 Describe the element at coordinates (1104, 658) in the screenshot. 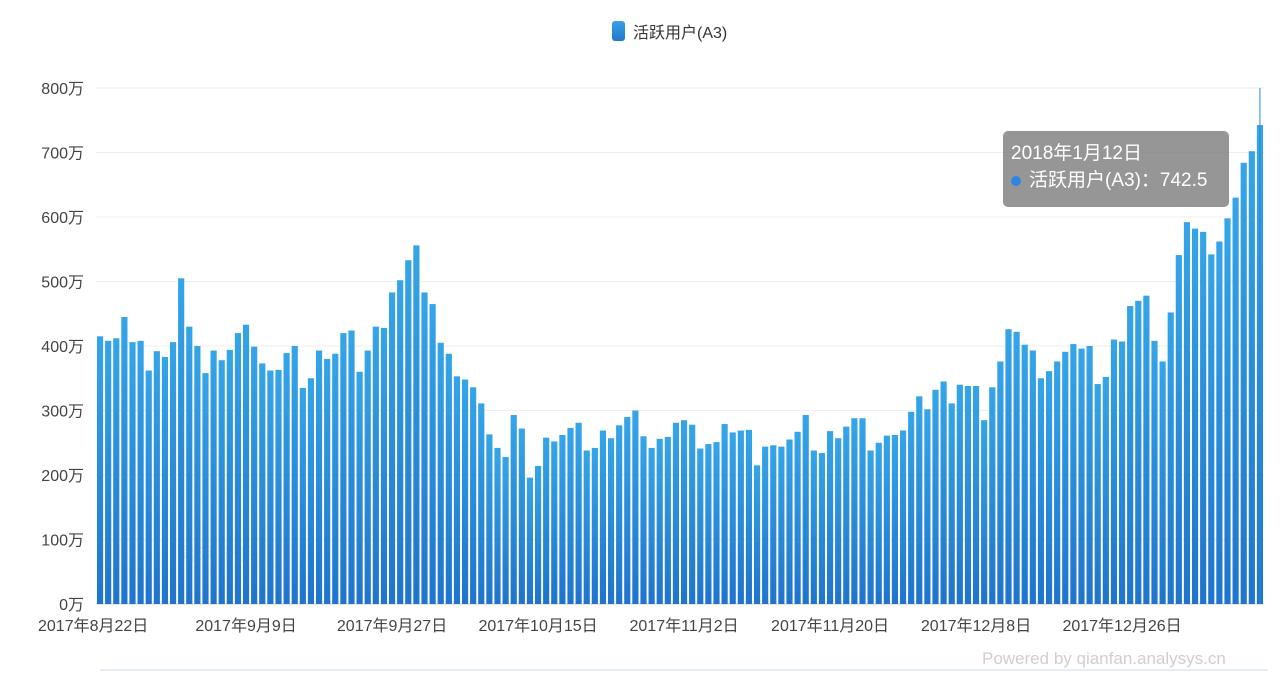

I see `powered-by-footer: Powered by qianfan.analysys.cn` at that location.